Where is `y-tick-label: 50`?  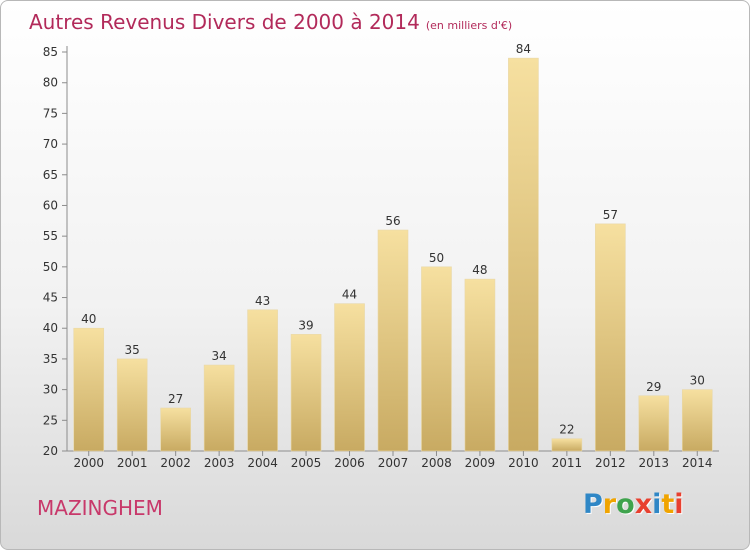 y-tick-label: 50 is located at coordinates (50, 267).